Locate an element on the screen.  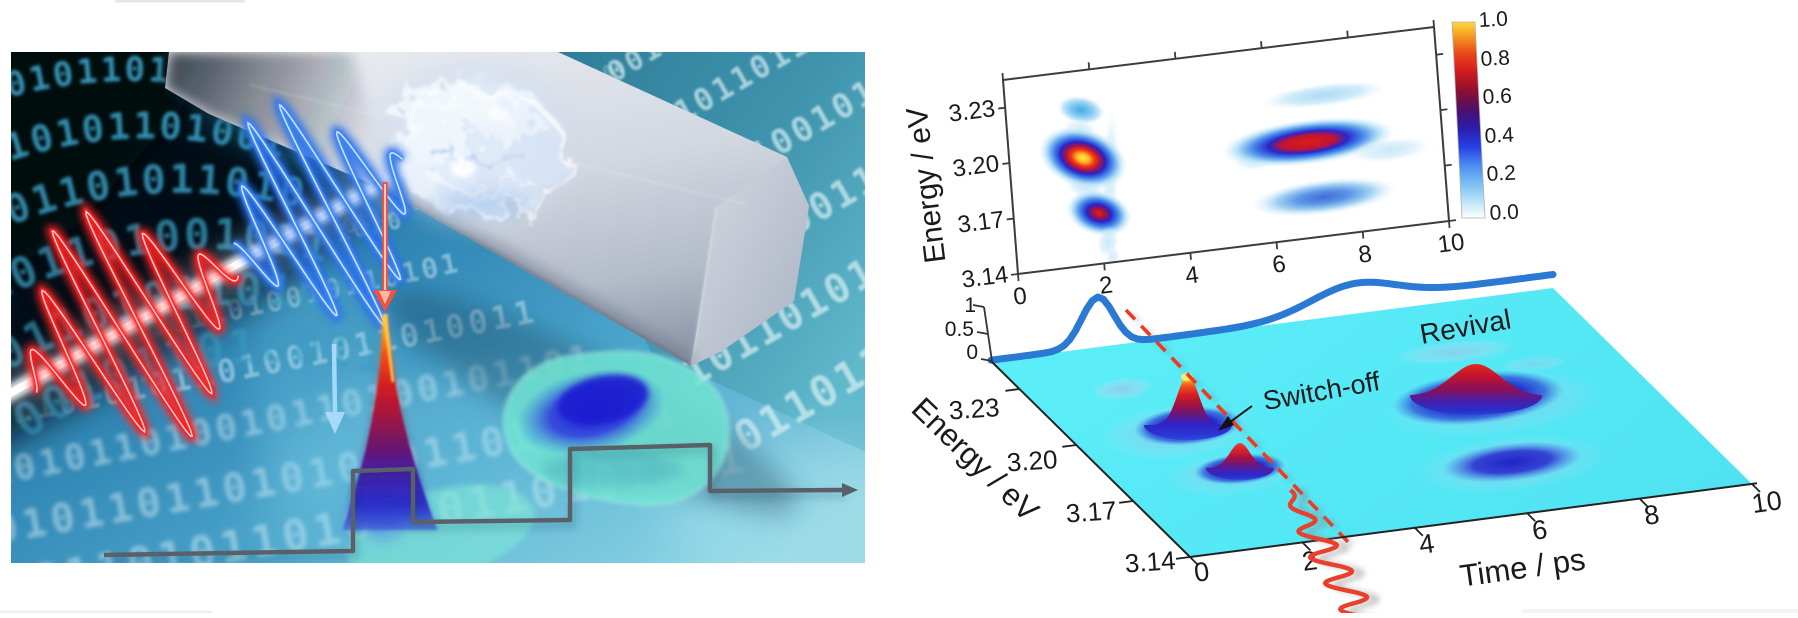
colorbar-tick-4: 0.2 is located at coordinates (1501, 173).